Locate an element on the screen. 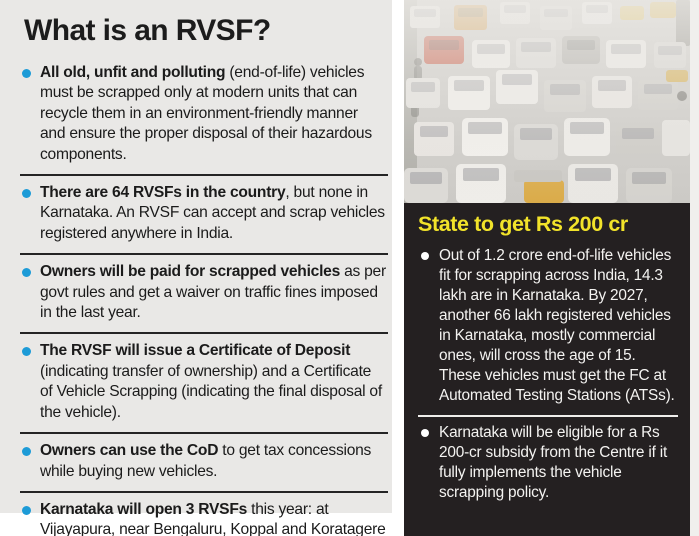  bullet-lead: There are 64 RVSFs in the country is located at coordinates (163, 193).